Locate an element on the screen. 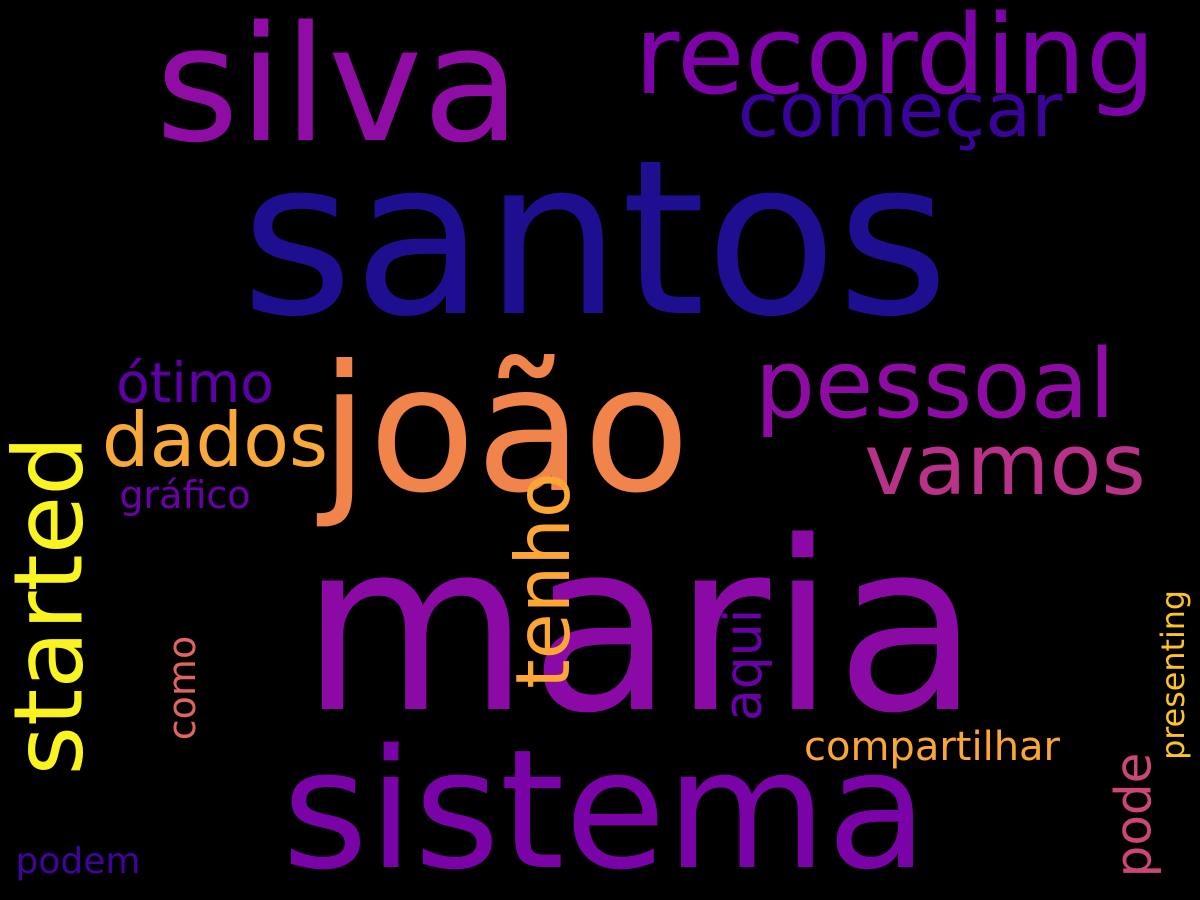  word-presenting: presenting is located at coordinates (1174, 675).